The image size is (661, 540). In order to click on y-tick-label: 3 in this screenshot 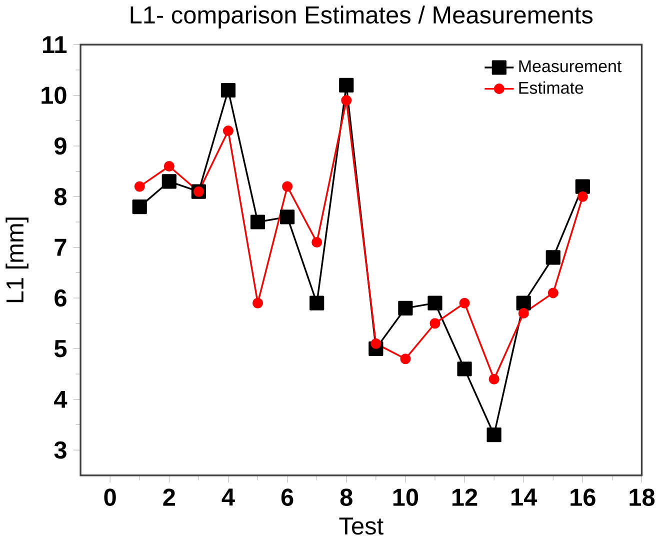, I will do `click(60, 450)`.